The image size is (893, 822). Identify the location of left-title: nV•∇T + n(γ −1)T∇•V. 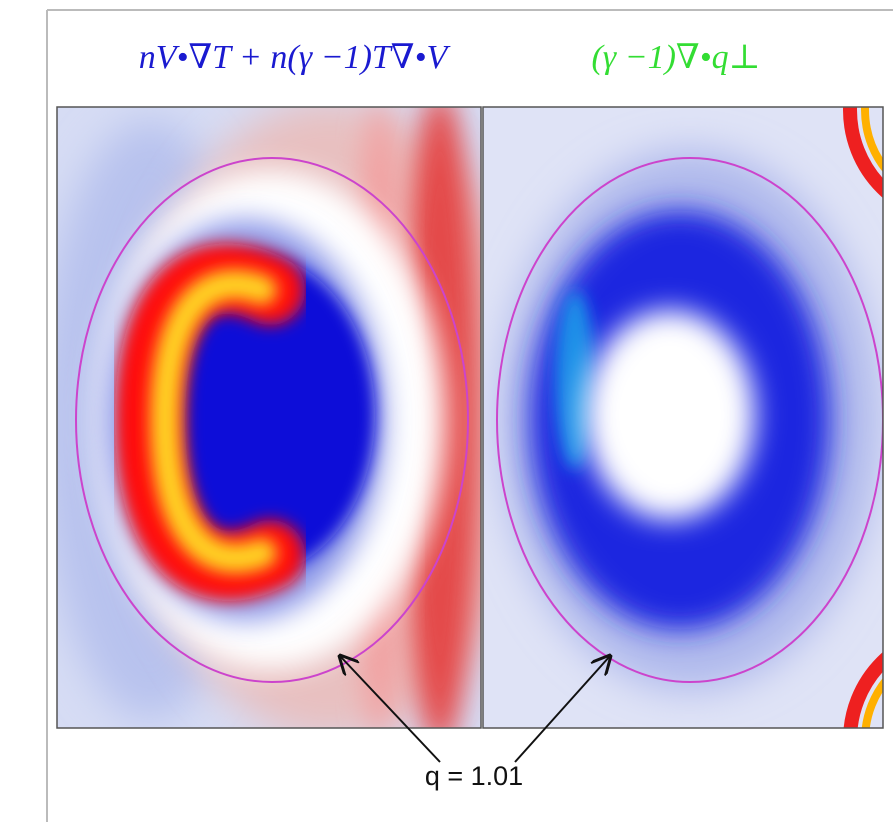
(295, 57).